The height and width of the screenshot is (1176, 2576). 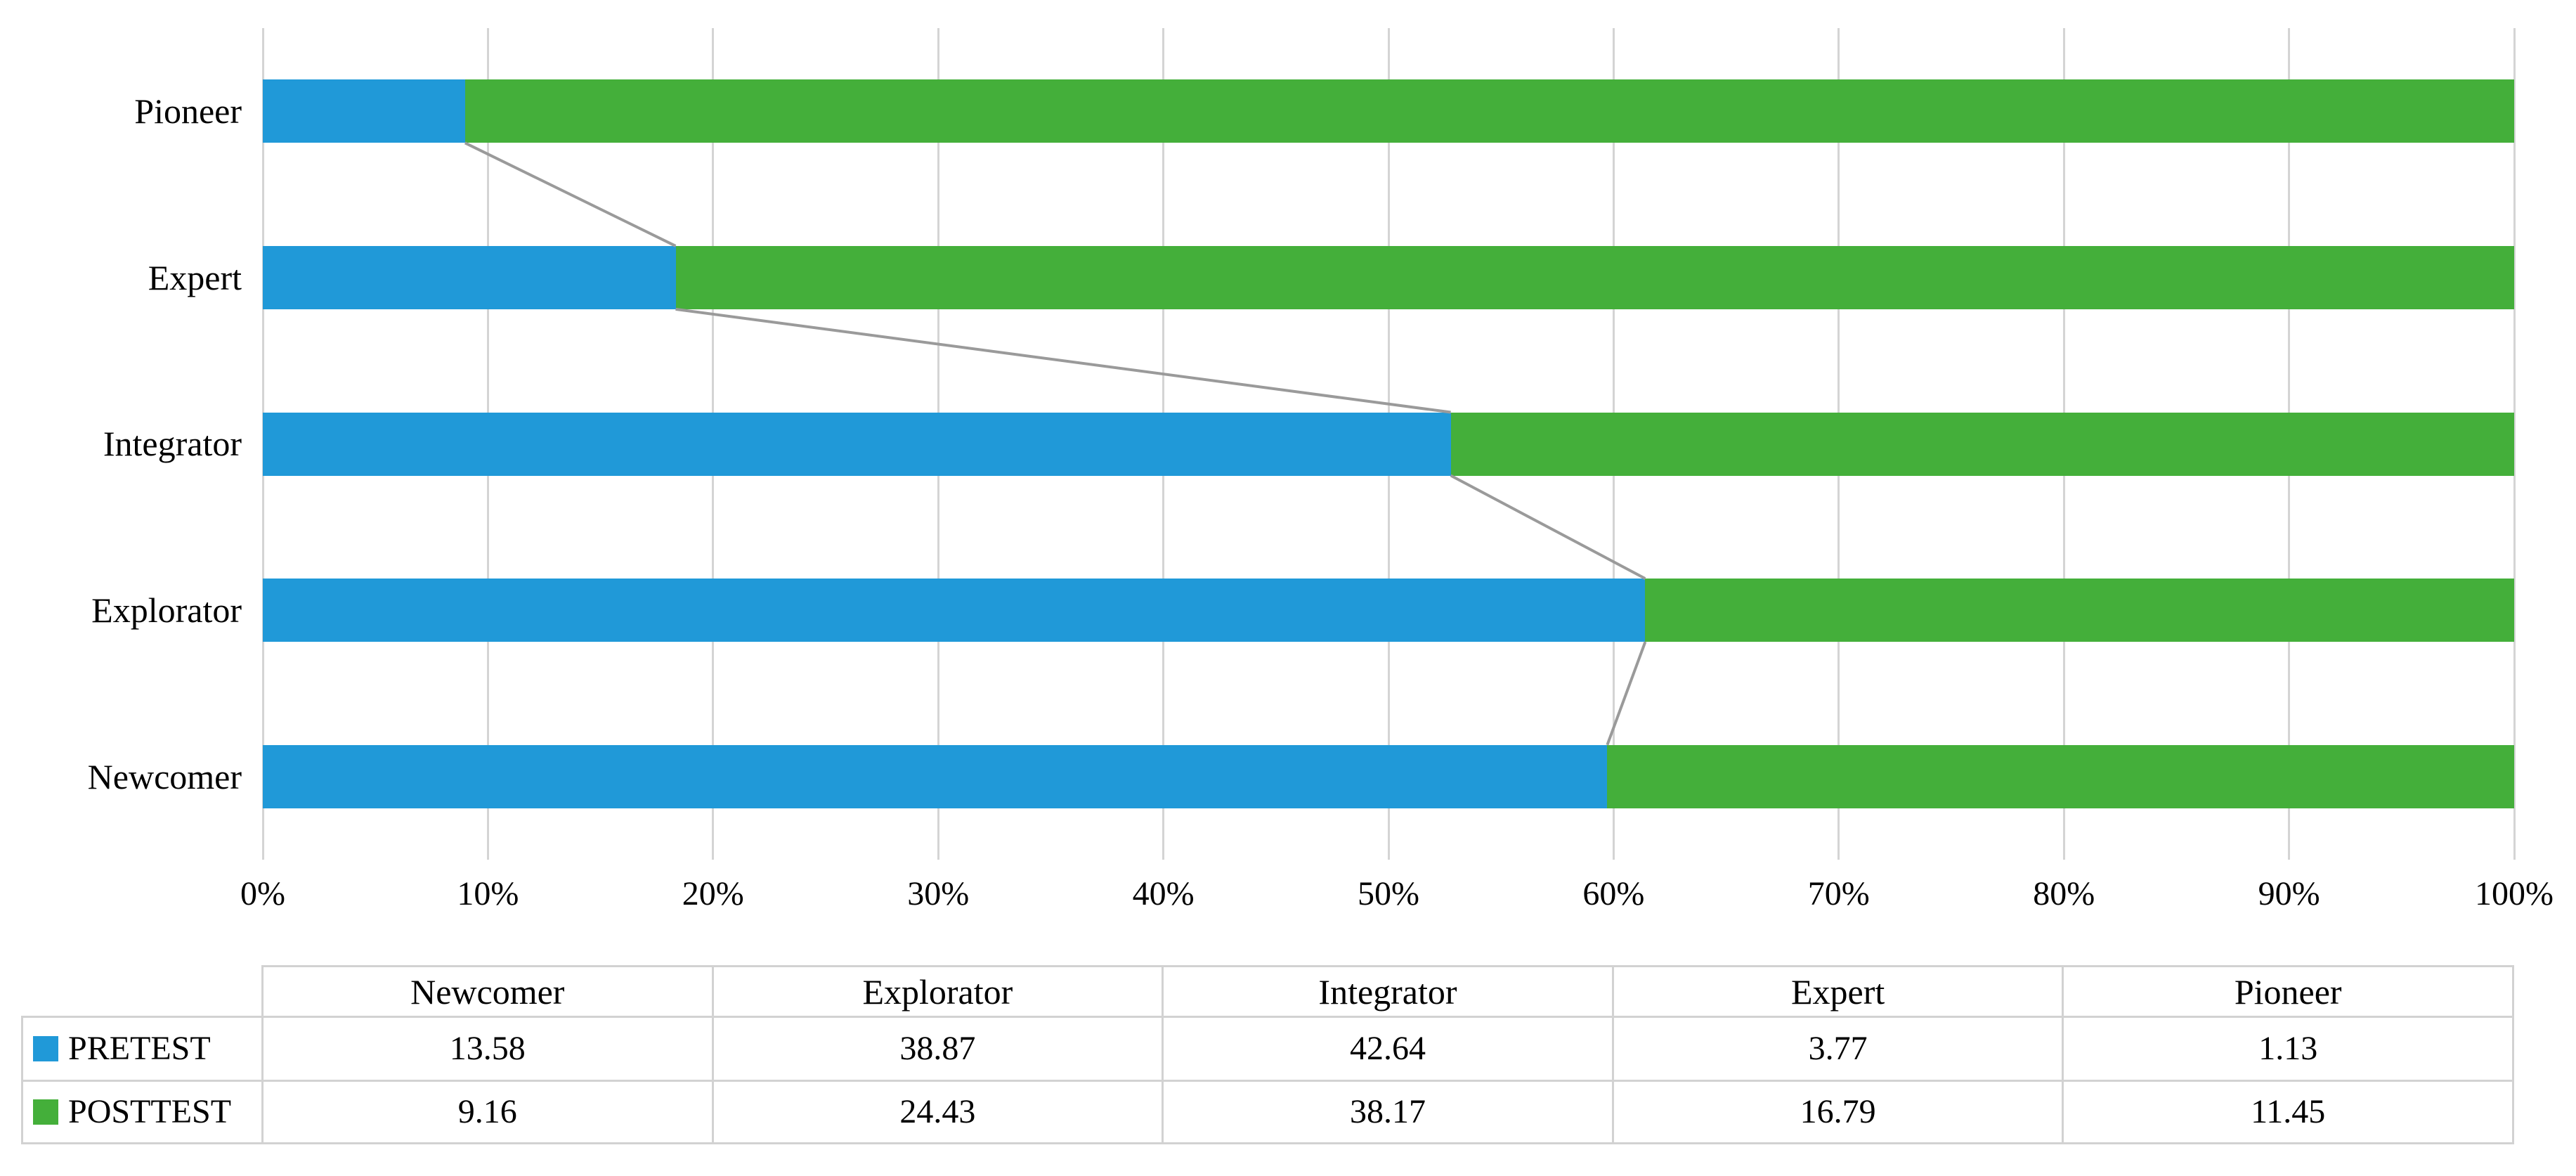 What do you see at coordinates (1838, 893) in the screenshot?
I see `x-tick-70%: 70%` at bounding box center [1838, 893].